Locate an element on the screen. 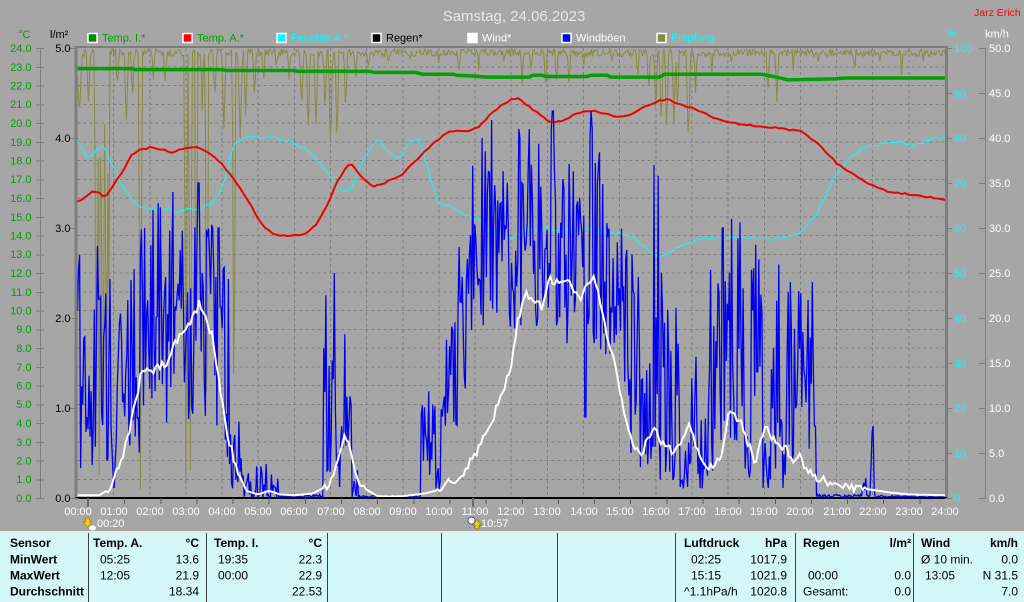  svg-text: 100 is located at coordinates (963, 49).